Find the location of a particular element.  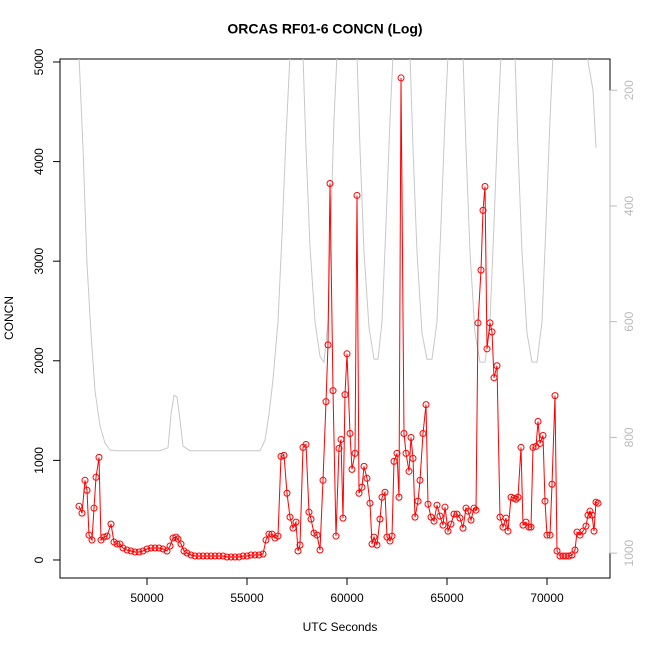

y2-tick-label: 200 is located at coordinates (629, 90).